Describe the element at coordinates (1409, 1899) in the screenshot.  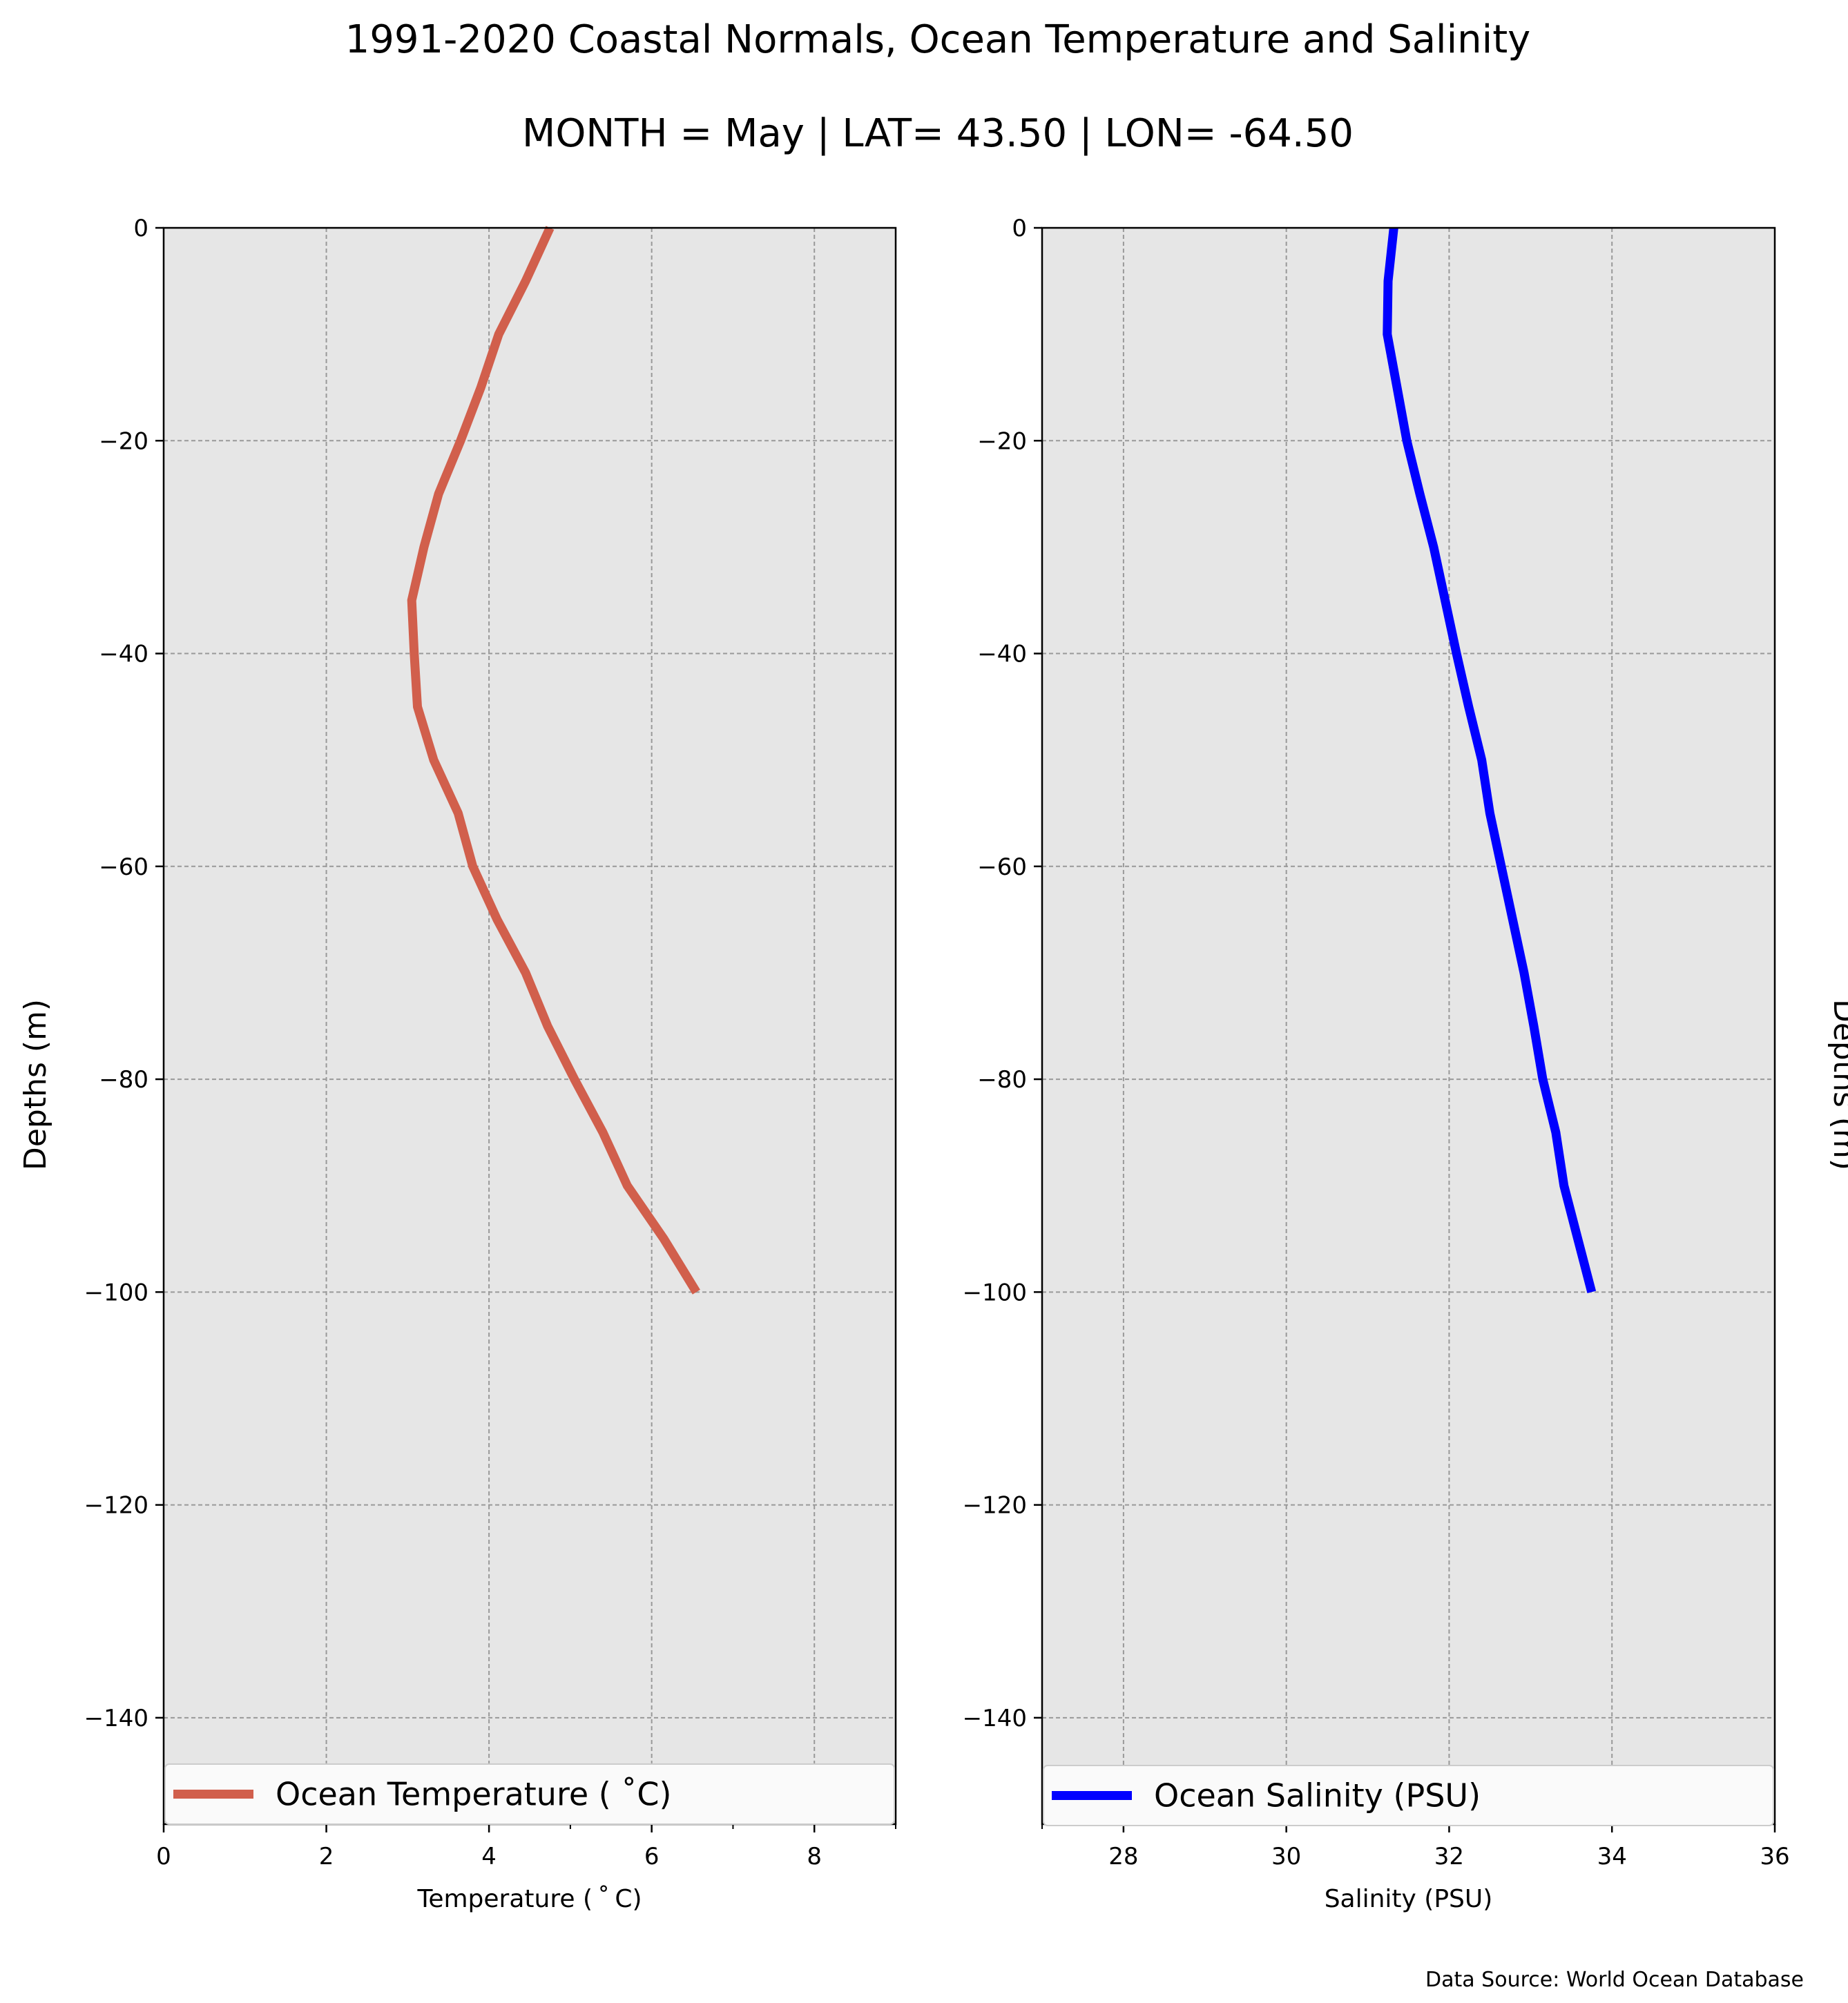
I see `x-axis-label: Salinity (PSU)` at that location.